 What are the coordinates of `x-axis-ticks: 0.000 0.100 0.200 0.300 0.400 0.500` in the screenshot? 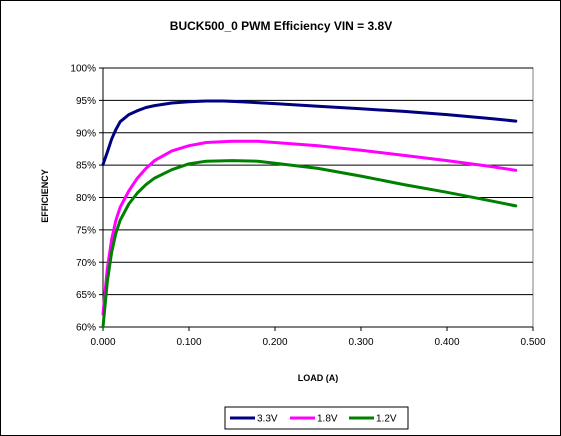 It's located at (318, 337).